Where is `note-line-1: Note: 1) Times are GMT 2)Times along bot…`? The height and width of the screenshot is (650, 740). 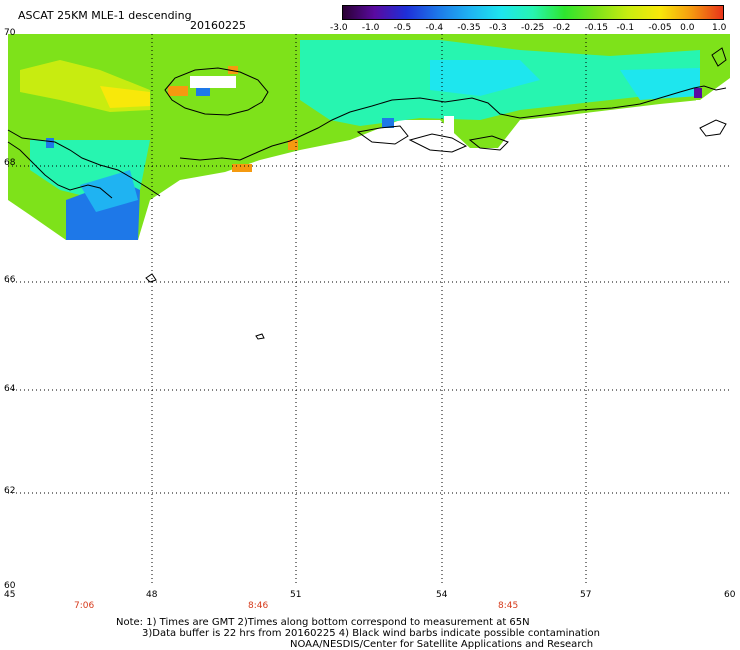 note-line-1: Note: 1) Times are GMT 2)Times along bot… is located at coordinates (323, 622).